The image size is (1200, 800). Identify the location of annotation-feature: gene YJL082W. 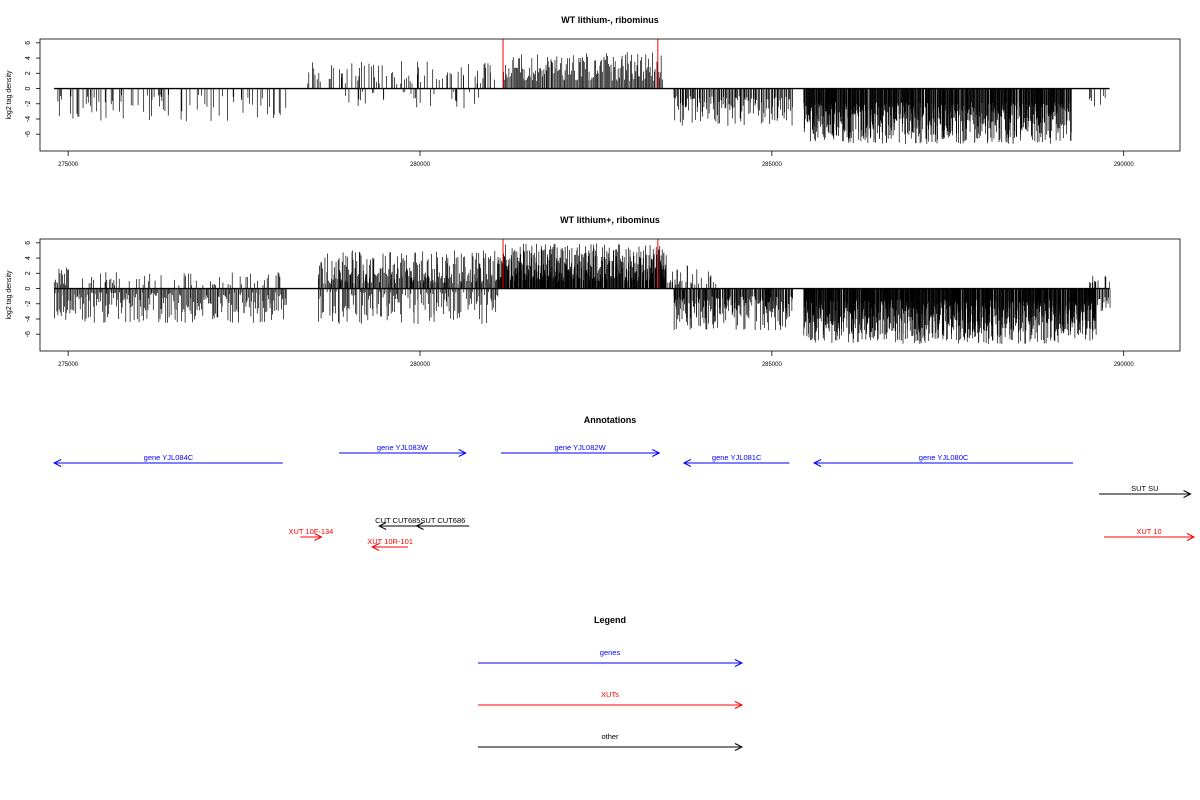
(580, 450).